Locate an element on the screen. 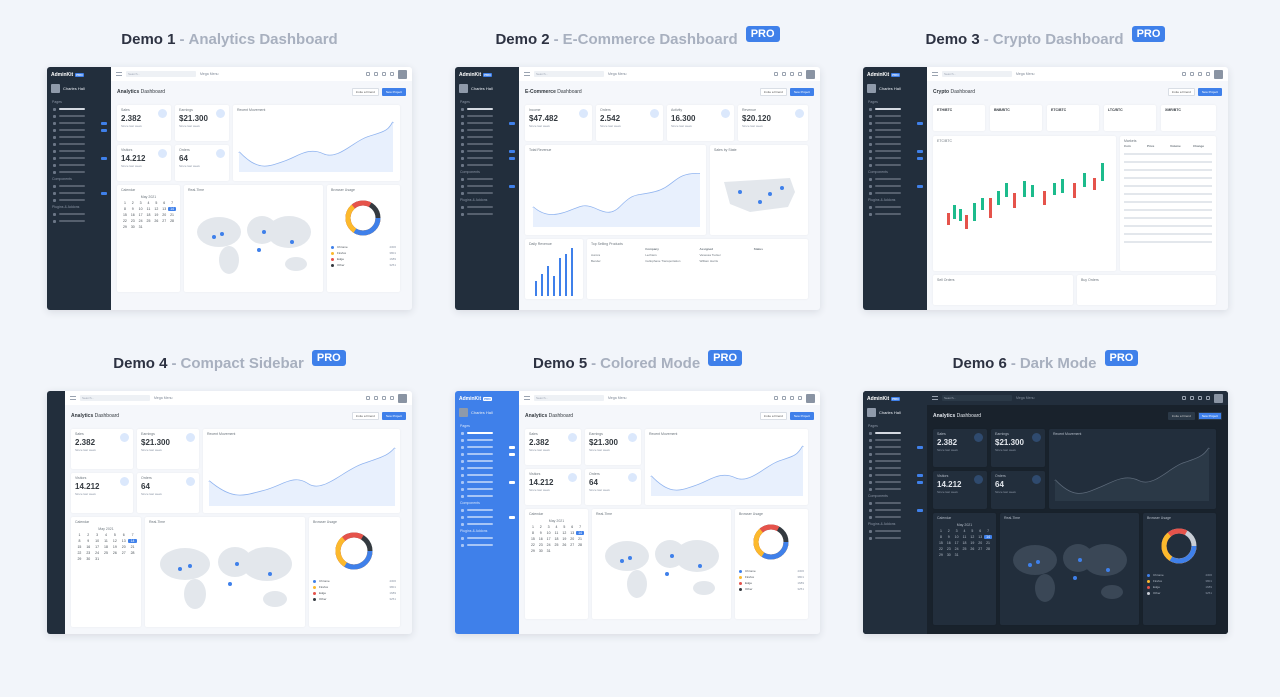  table-row: Aurora Lechters Vanessa Tucker is located at coordinates (656, 255).